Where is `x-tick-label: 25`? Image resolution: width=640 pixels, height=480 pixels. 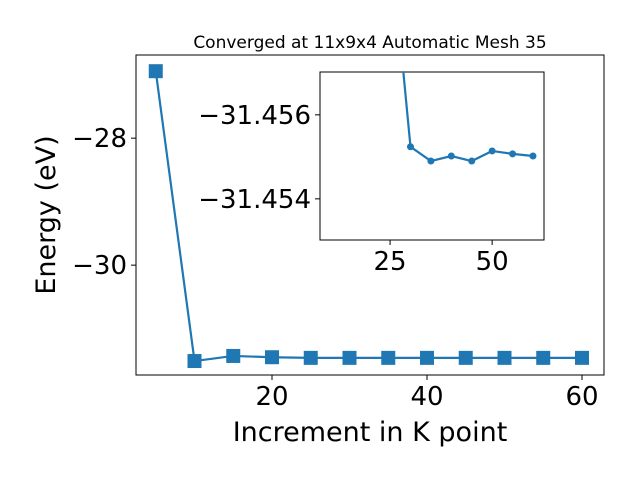 x-tick-label: 25 is located at coordinates (390, 262).